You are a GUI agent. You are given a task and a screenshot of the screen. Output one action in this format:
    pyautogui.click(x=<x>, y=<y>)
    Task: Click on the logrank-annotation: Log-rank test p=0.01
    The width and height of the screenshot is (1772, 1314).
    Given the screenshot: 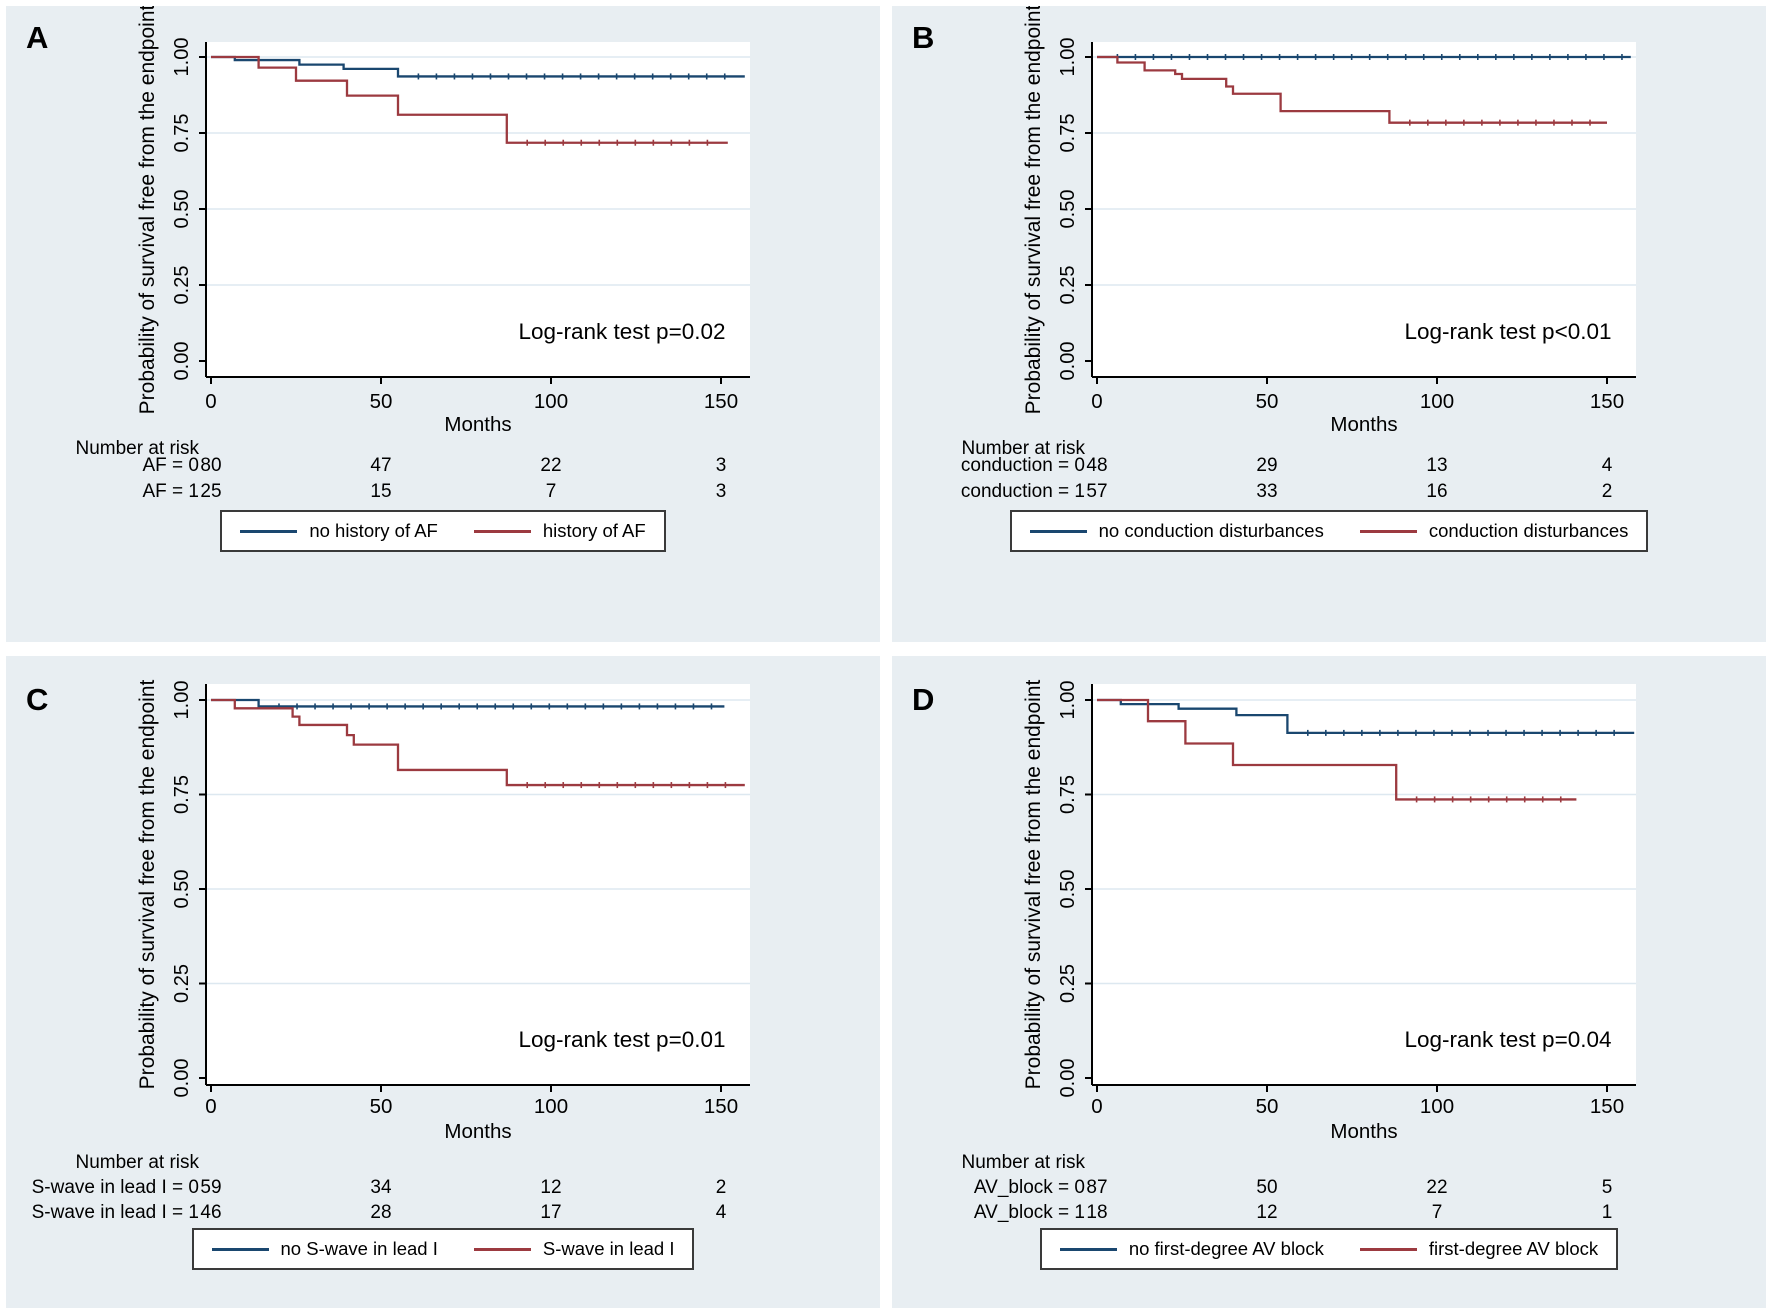 What is the action you would take?
    pyautogui.click(x=621, y=1039)
    